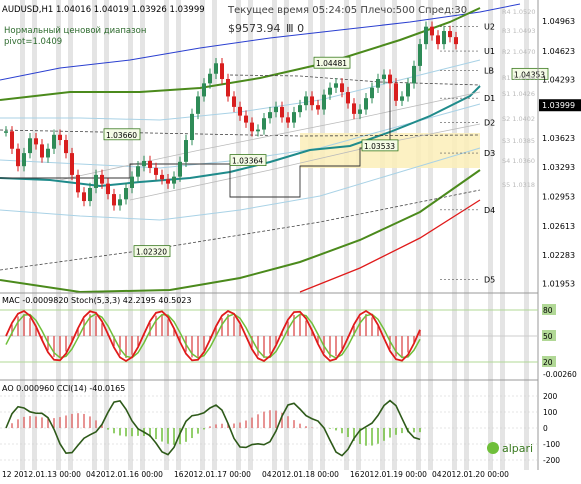  I want to click on faded-level: R3 1.0493, so click(518, 31).